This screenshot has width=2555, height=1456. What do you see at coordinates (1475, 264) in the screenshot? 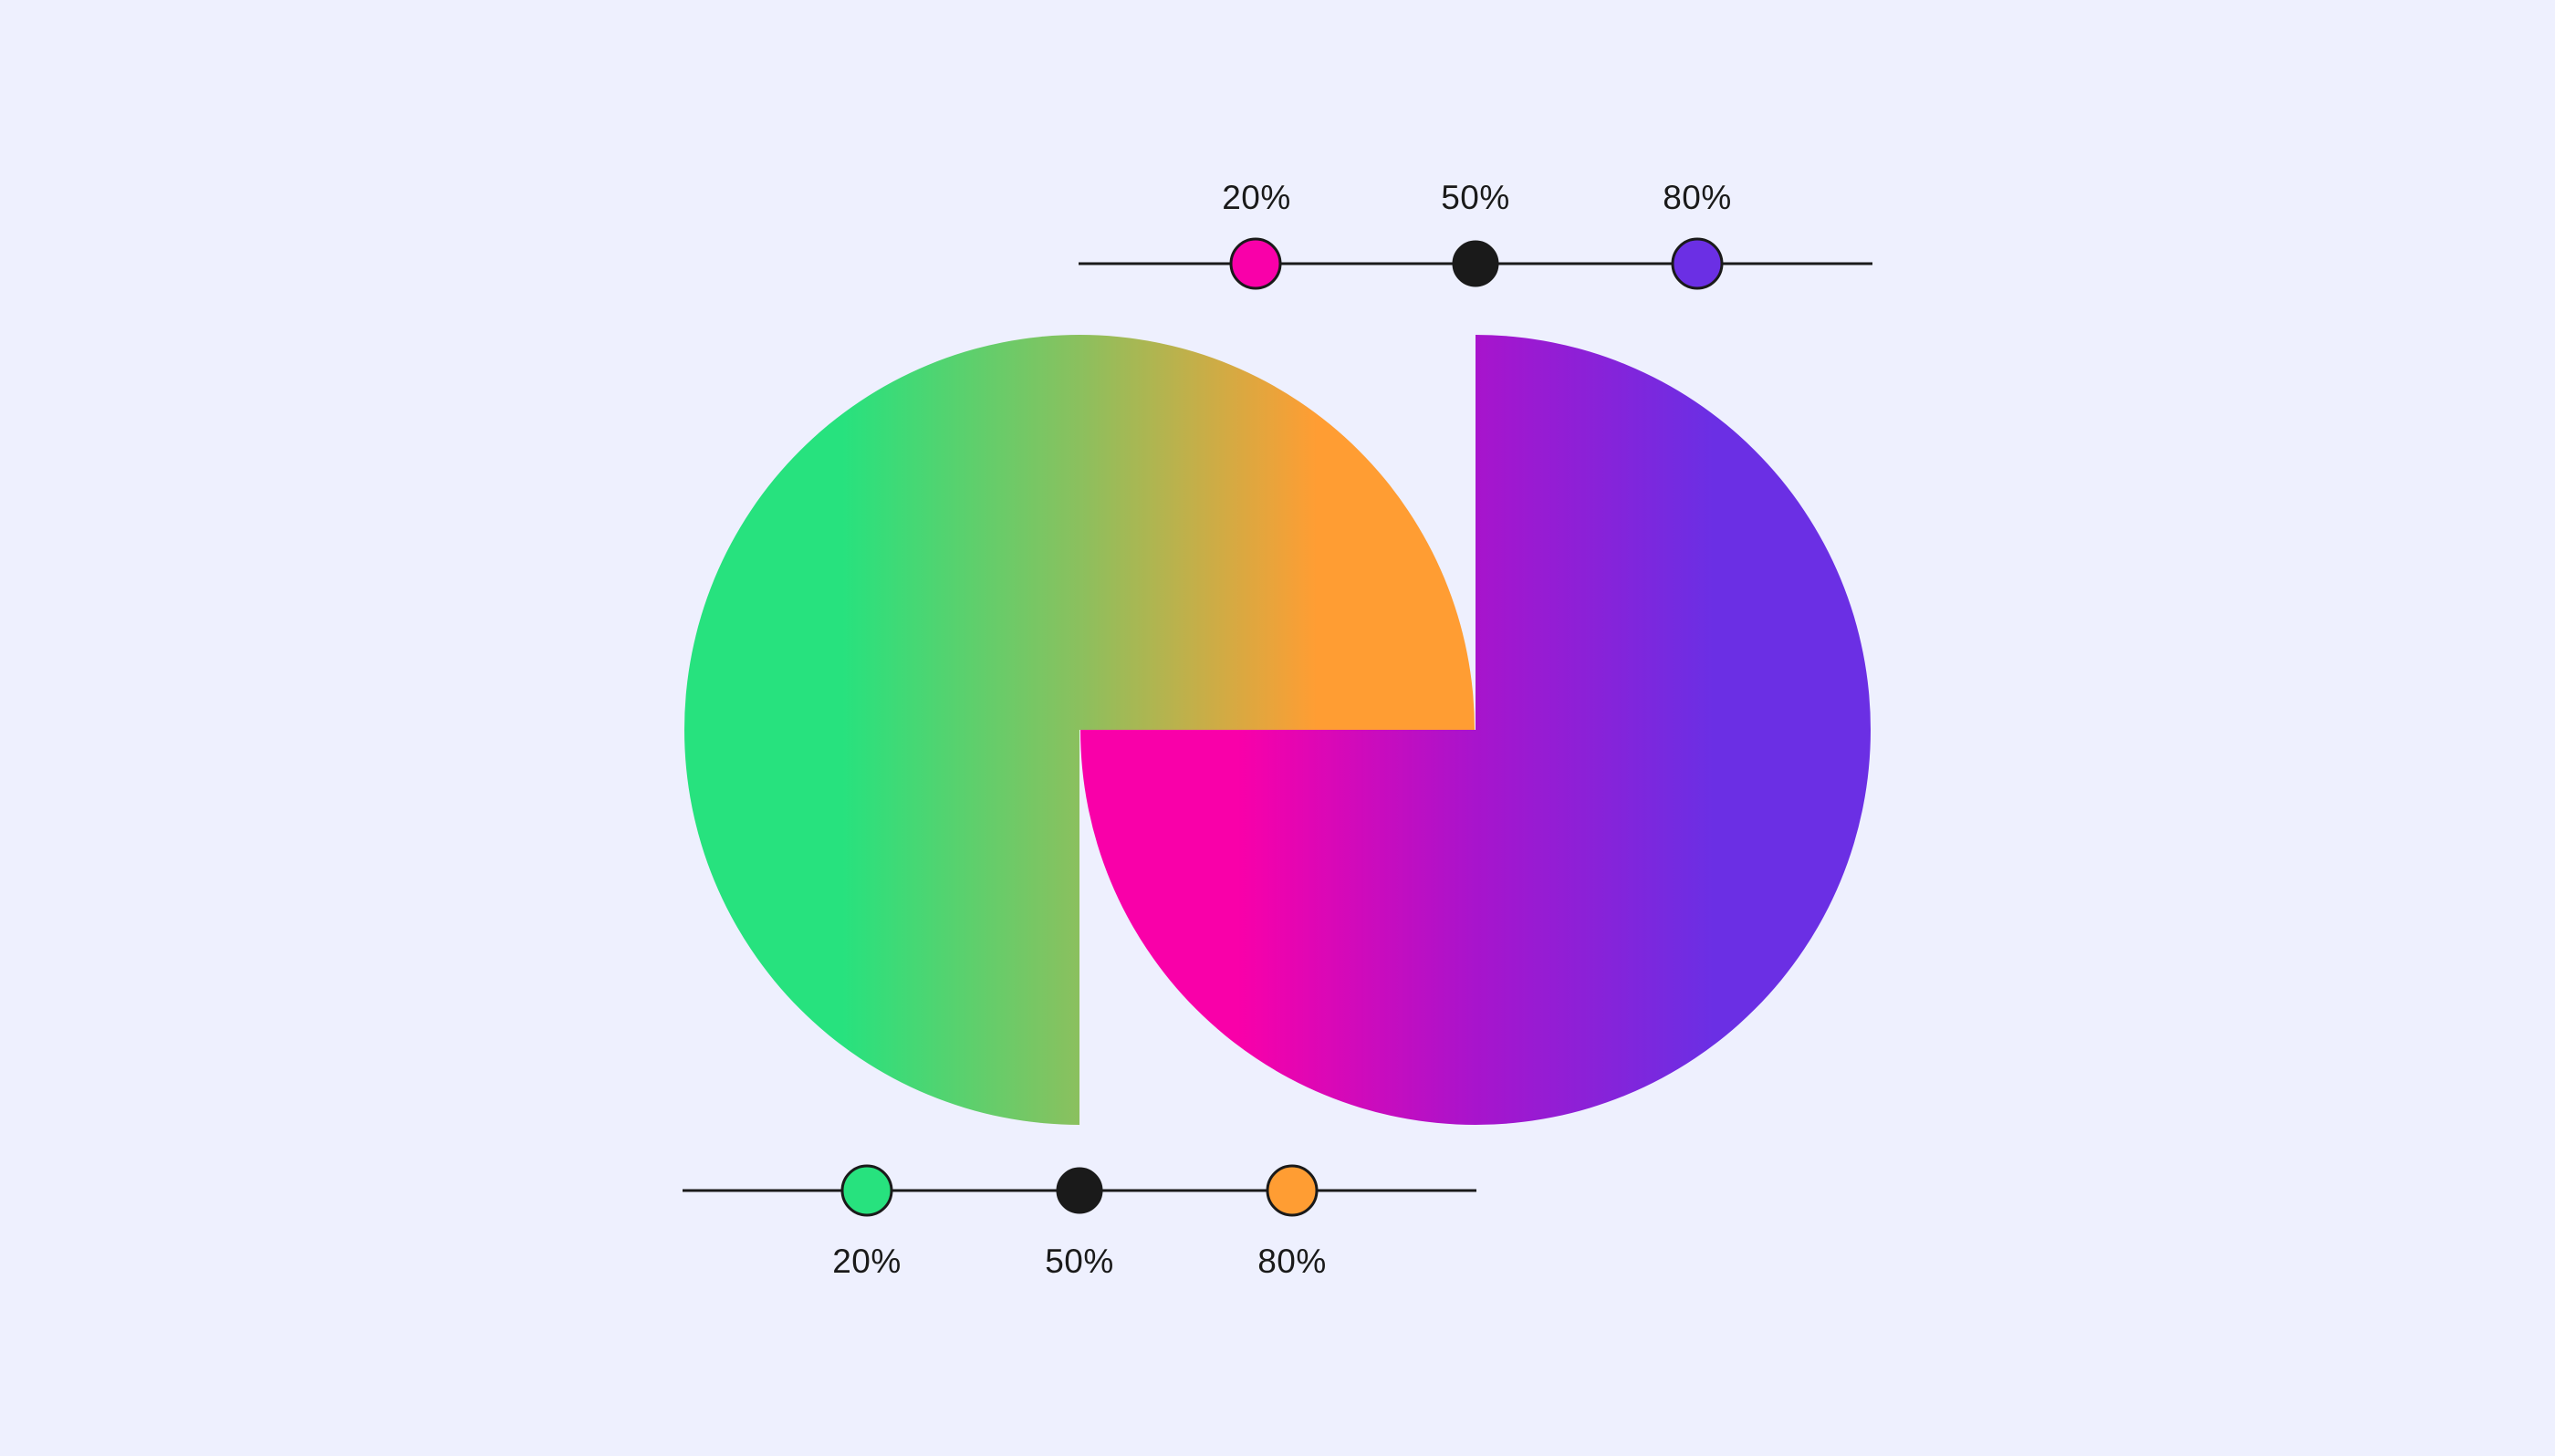
I see `top-slider-stop-1-handle` at bounding box center [1475, 264].